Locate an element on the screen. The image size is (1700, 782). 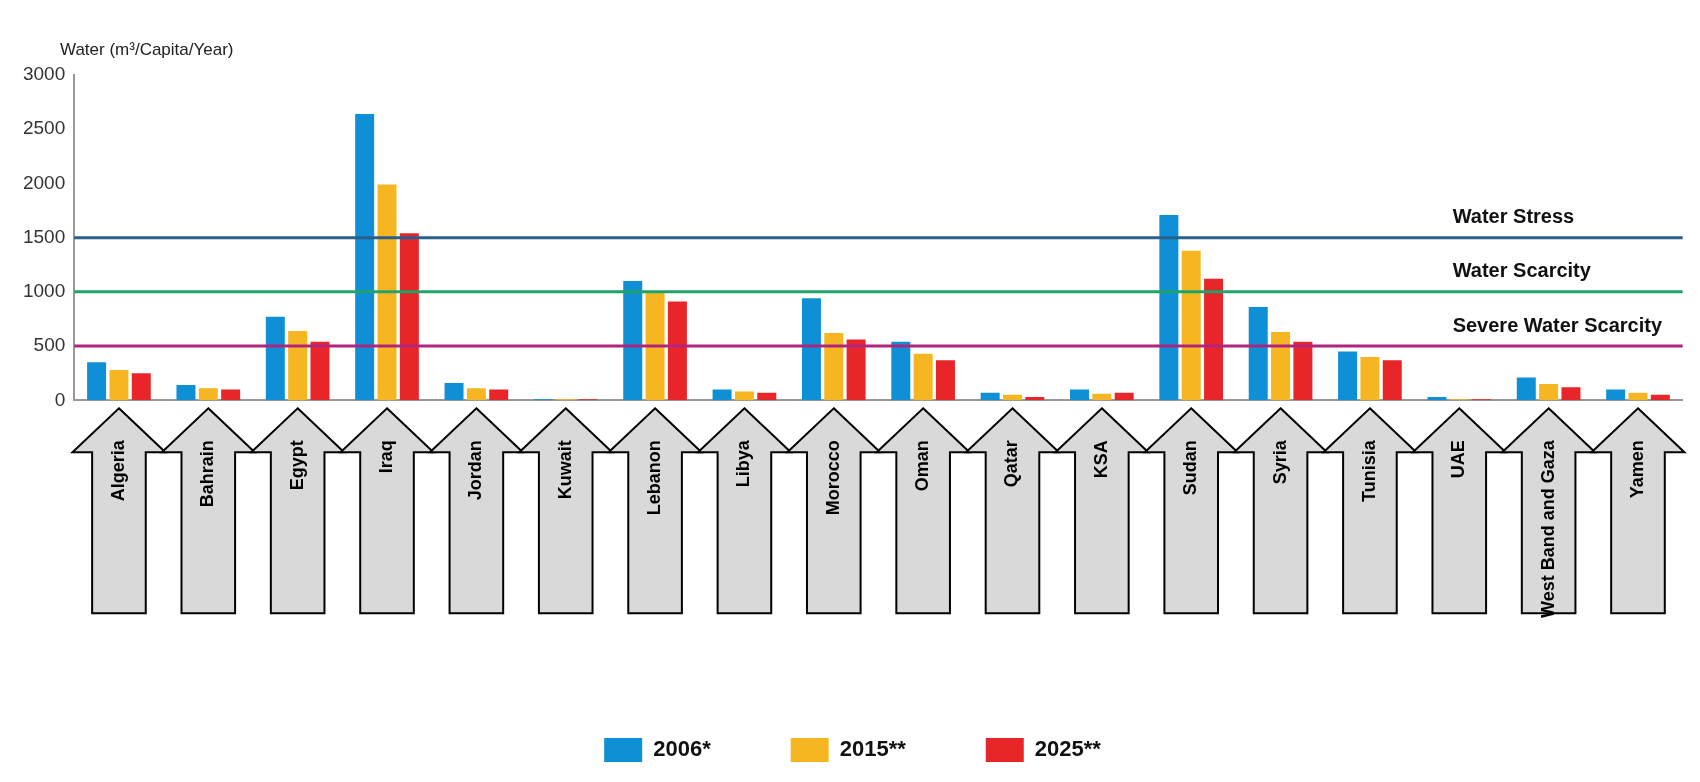
ref-line-label: Severe Water Scarcity is located at coordinates (1557, 324).